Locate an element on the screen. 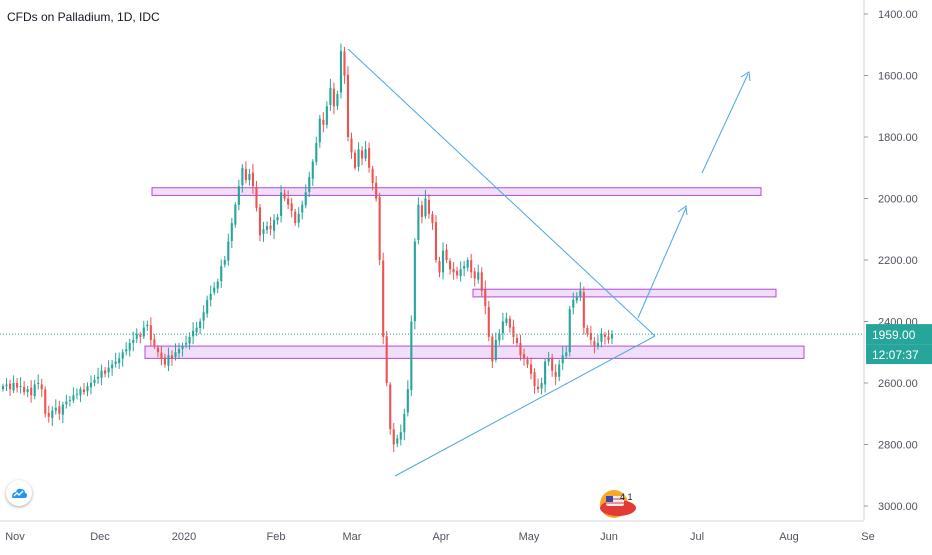 The width and height of the screenshot is (932, 555). tradingview-cloud-icon is located at coordinates (19, 493).